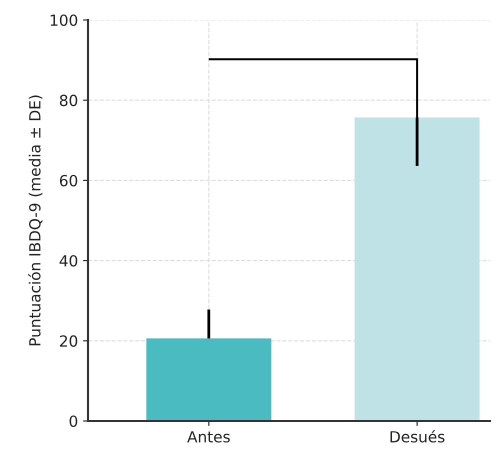 The width and height of the screenshot is (496, 455). Describe the element at coordinates (74, 421) in the screenshot. I see `y-tick-label: 0` at that location.